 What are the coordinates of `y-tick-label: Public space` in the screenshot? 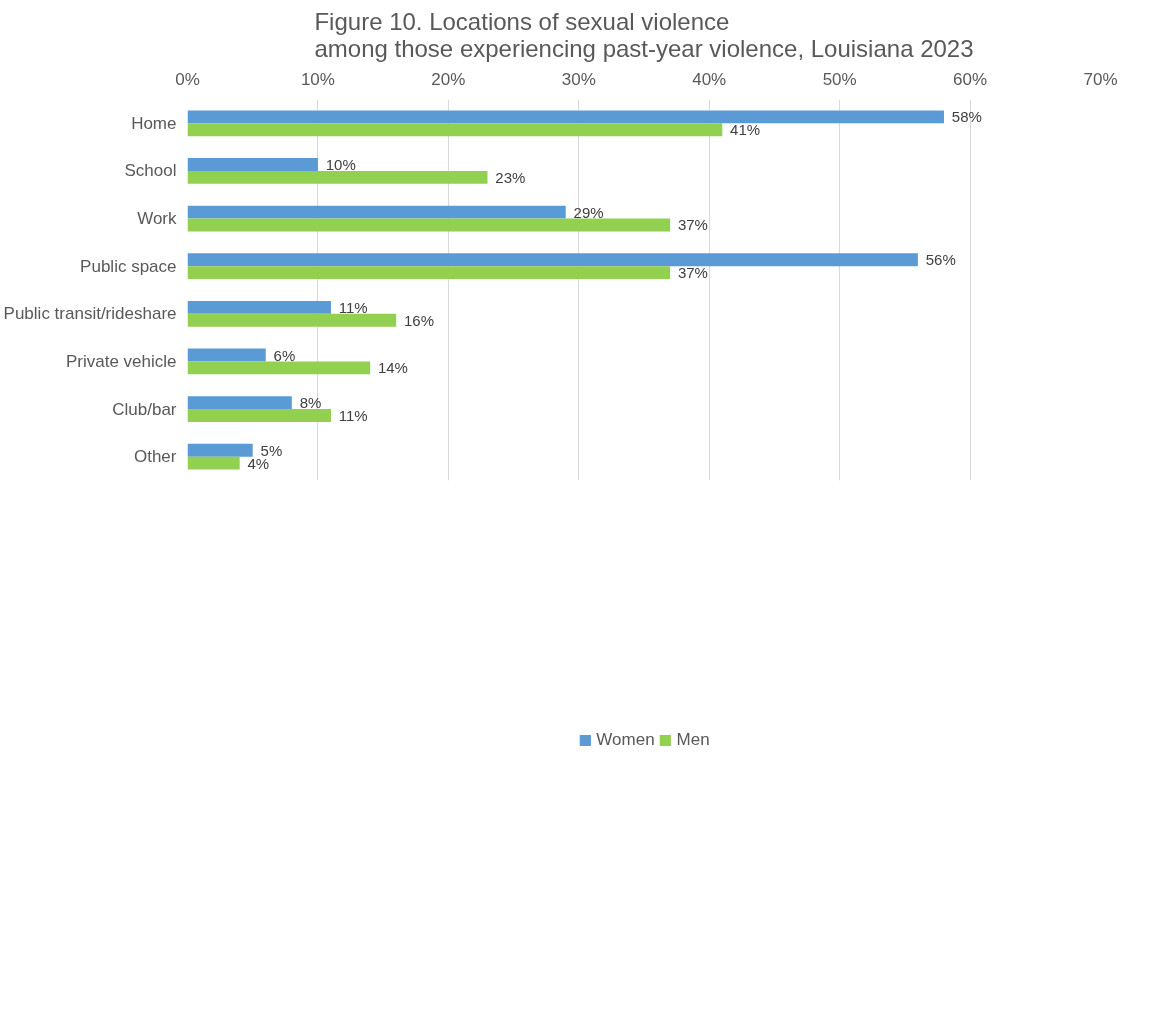 It's located at (128, 266).